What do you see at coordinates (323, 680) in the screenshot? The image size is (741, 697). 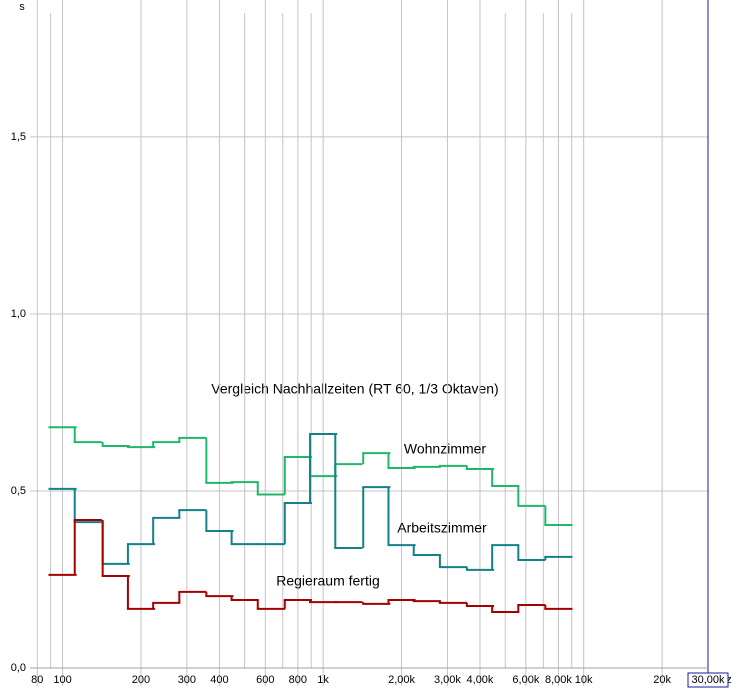 I see `x-tick-label: 1k` at bounding box center [323, 680].